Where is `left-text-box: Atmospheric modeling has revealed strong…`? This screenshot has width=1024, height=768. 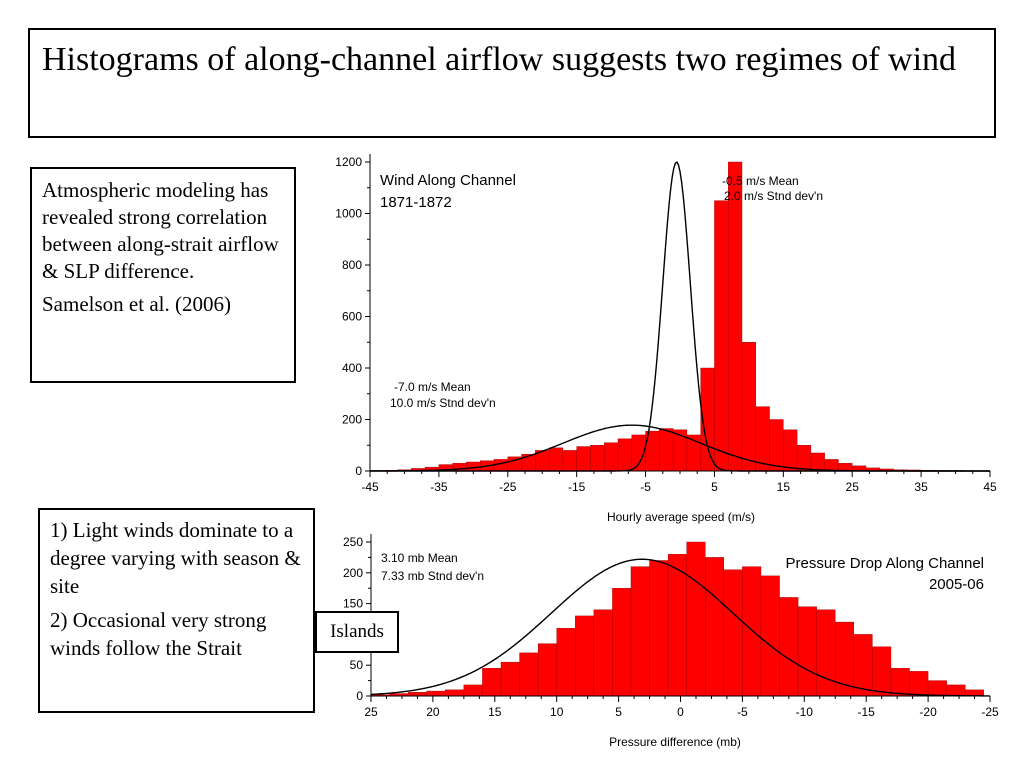
left-text-box: Atmospheric modeling has revealed strong… is located at coordinates (163, 275).